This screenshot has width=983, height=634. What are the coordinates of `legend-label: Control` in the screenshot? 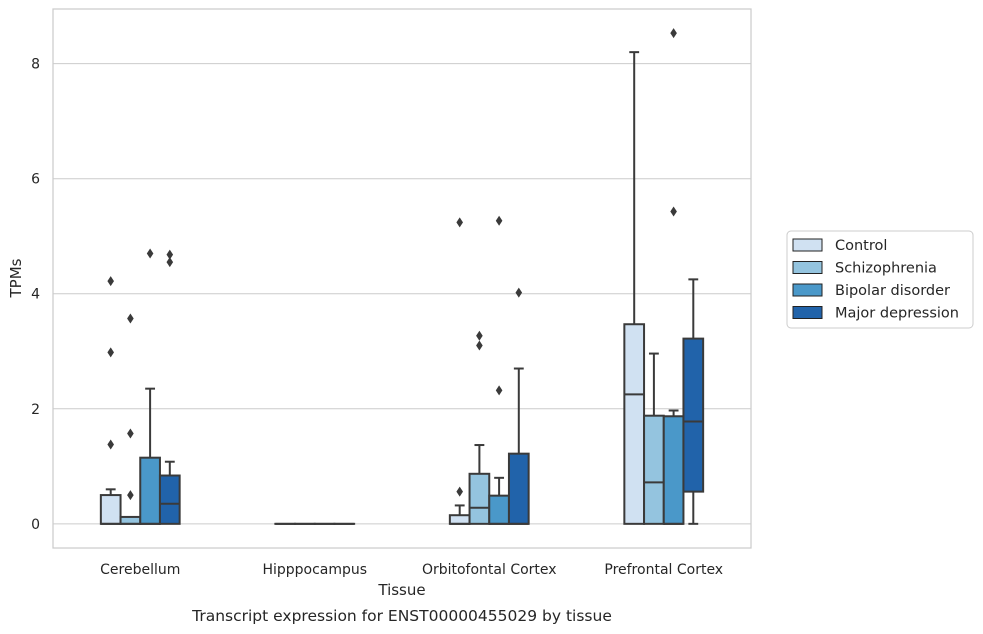 It's located at (861, 246).